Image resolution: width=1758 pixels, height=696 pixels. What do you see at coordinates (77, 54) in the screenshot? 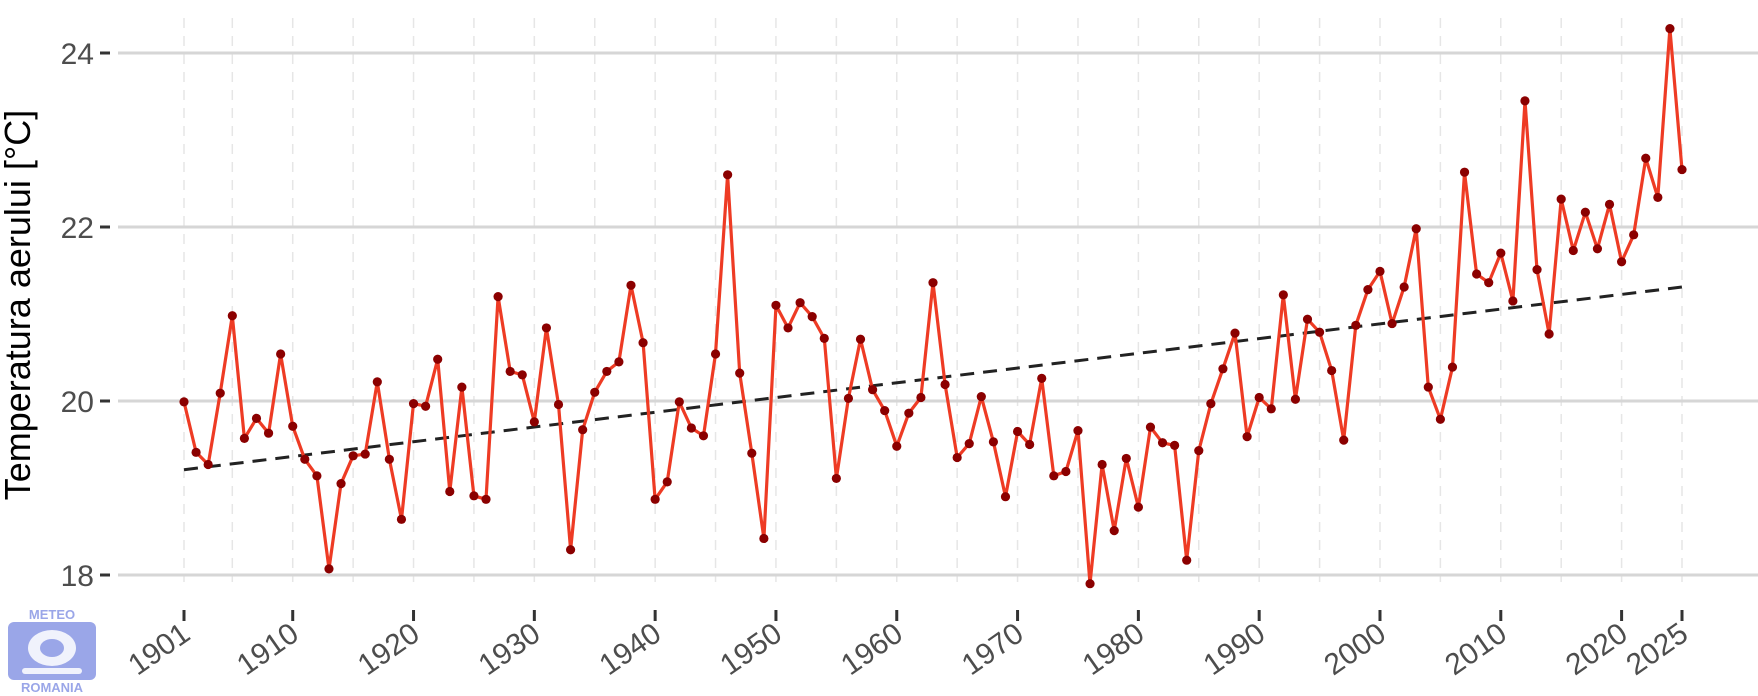
I see `y-tick-label: 24` at bounding box center [77, 54].